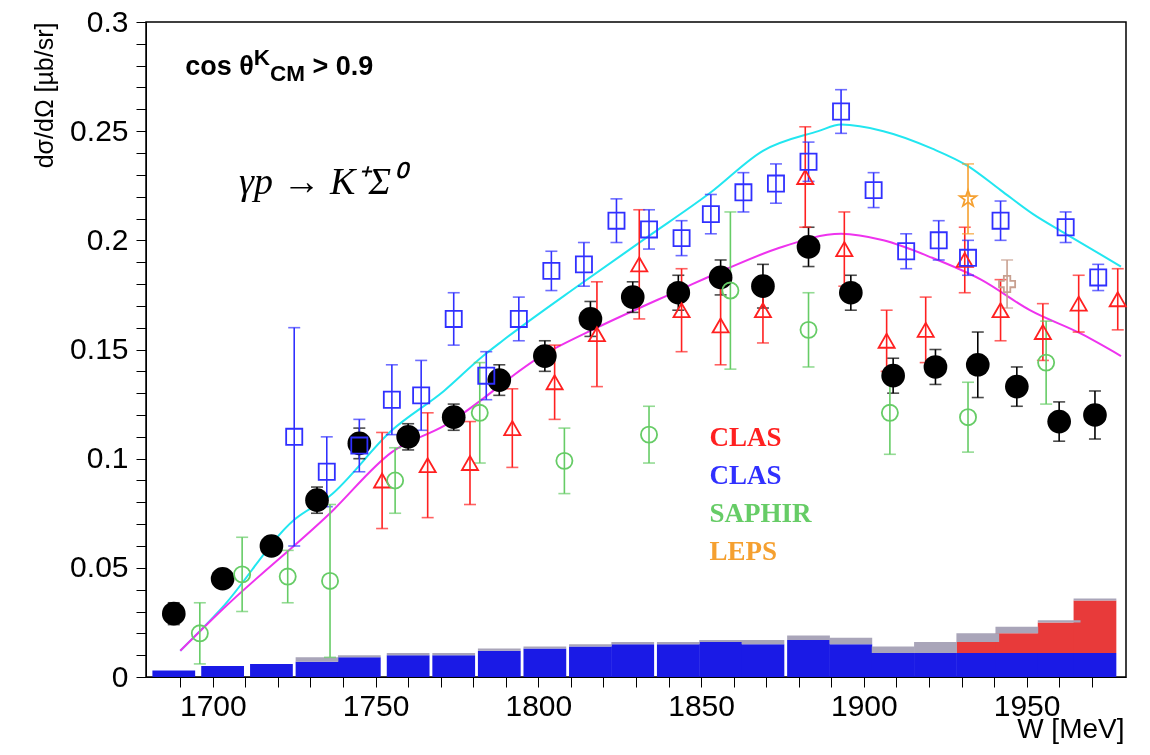 This screenshot has width=1150, height=755. What do you see at coordinates (44, 95) in the screenshot?
I see `y-axis-title: dσ/dΩ [µb/sr]` at bounding box center [44, 95].